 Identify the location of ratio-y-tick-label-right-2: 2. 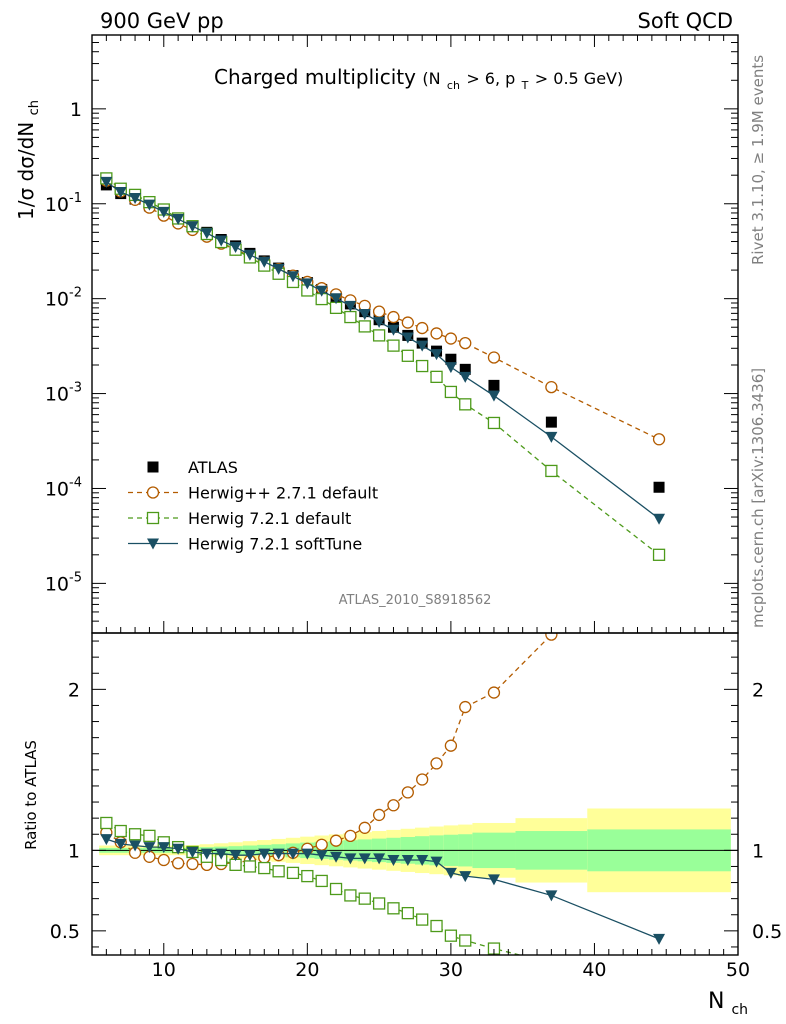
(758, 690).